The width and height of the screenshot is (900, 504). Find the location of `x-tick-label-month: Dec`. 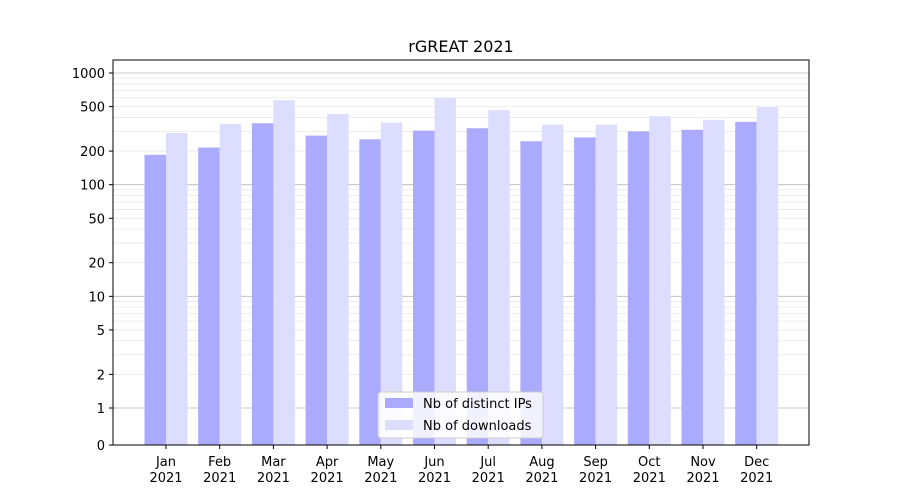

x-tick-label-month: Dec is located at coordinates (756, 462).